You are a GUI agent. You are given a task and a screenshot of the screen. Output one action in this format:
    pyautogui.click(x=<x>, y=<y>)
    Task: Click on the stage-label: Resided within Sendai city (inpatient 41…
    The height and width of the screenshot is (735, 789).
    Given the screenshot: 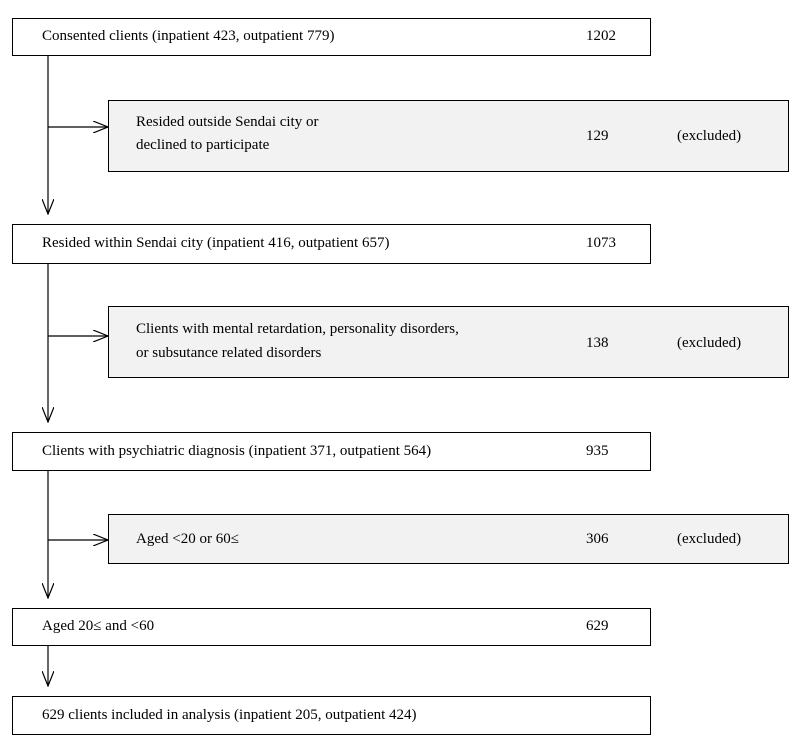 What is the action you would take?
    pyautogui.click(x=216, y=243)
    